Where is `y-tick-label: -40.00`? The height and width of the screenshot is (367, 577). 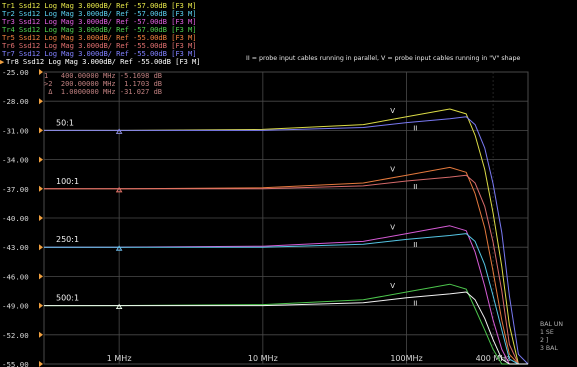
y-tick-label: -40.00 is located at coordinates (15, 218).